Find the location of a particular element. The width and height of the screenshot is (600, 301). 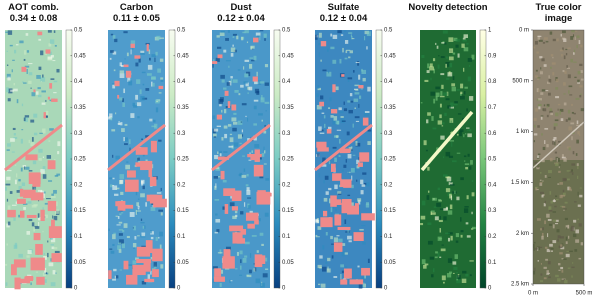

colorbar-tick-label: 0.15 is located at coordinates (183, 211).